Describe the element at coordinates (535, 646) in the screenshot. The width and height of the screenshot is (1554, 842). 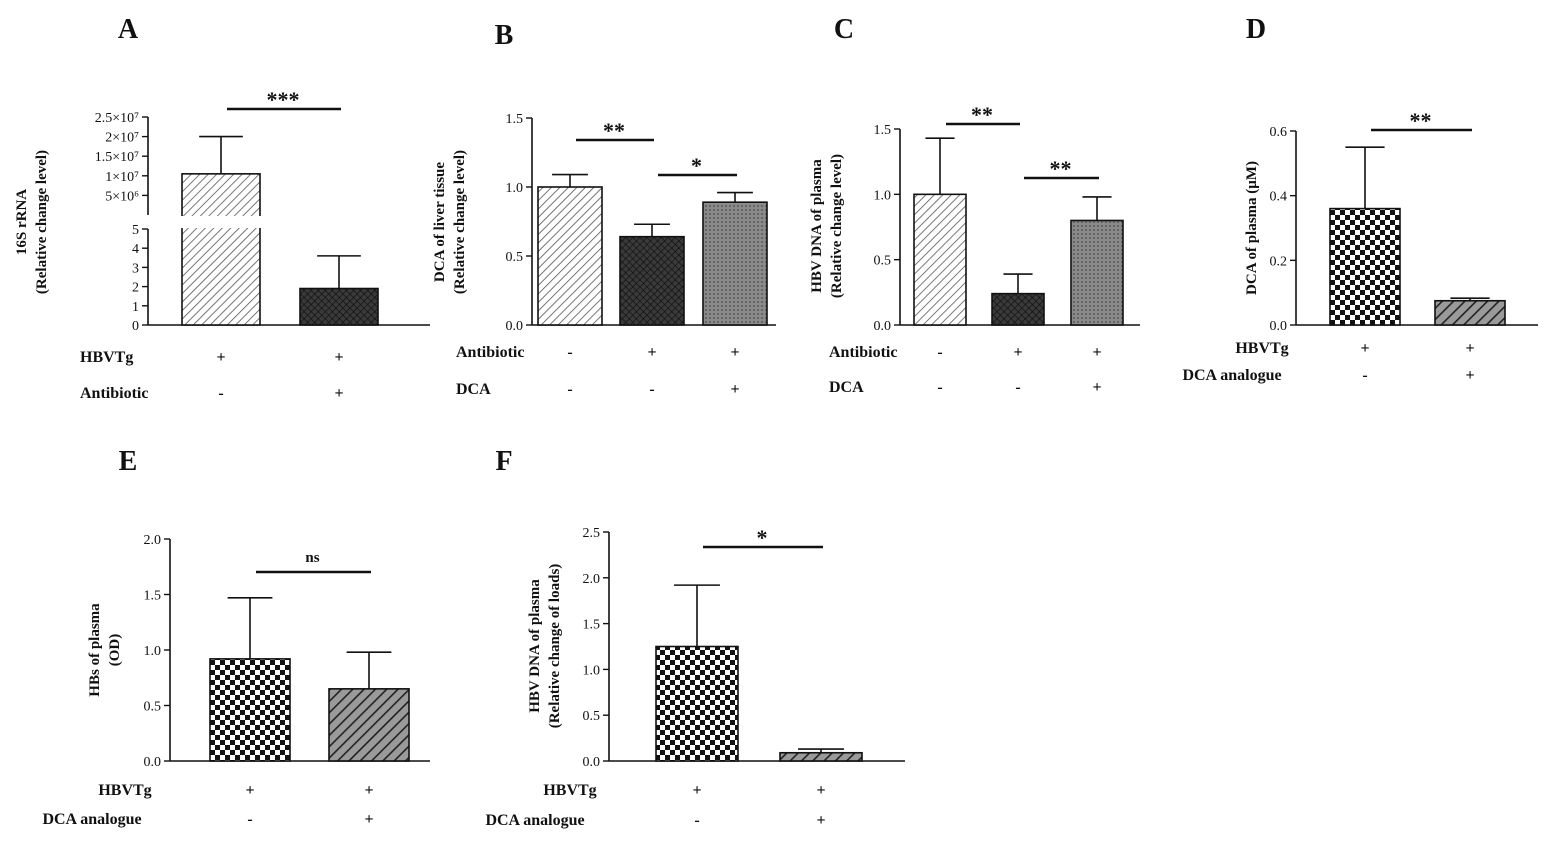
I see `y-axis-label-f-1: HBV DNA of plasma` at that location.